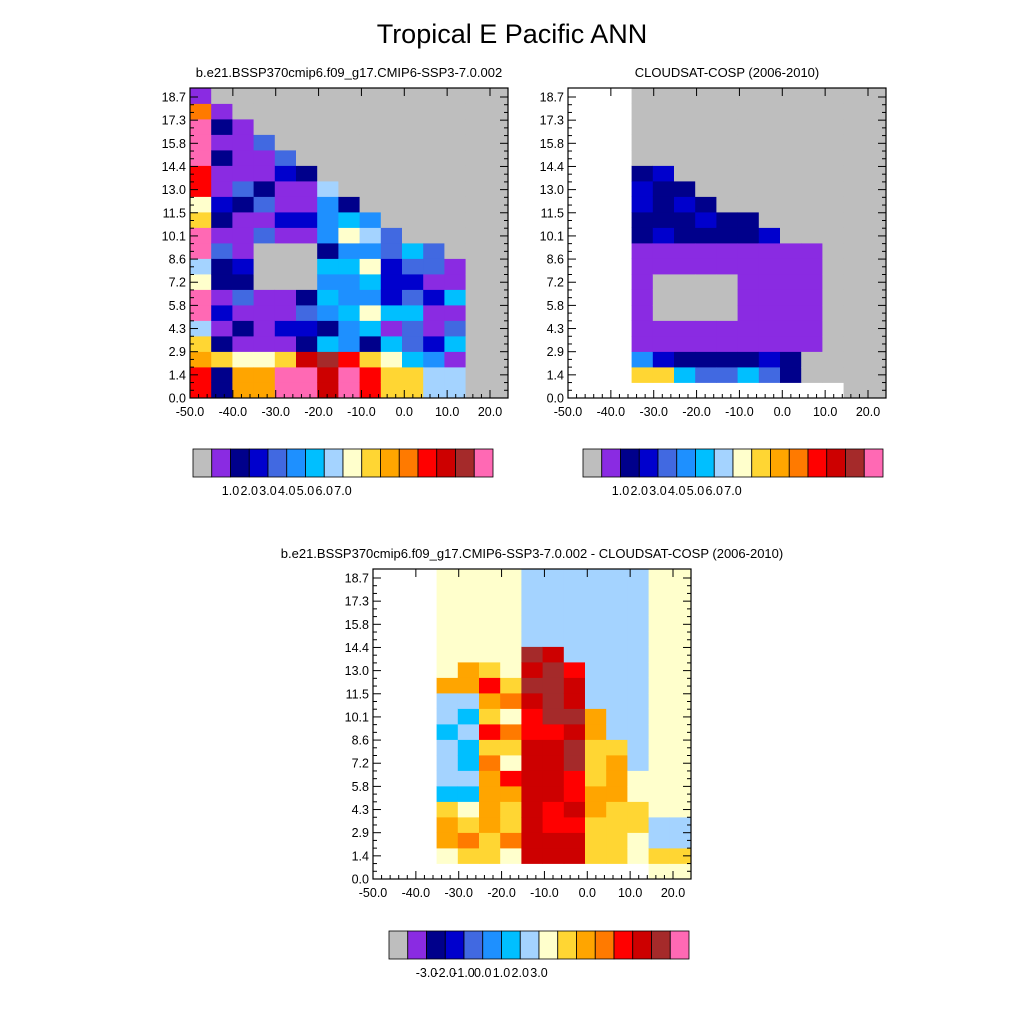 The width and height of the screenshot is (1024, 1024). I want to click on x-tick-label: -40.0, so click(233, 412).